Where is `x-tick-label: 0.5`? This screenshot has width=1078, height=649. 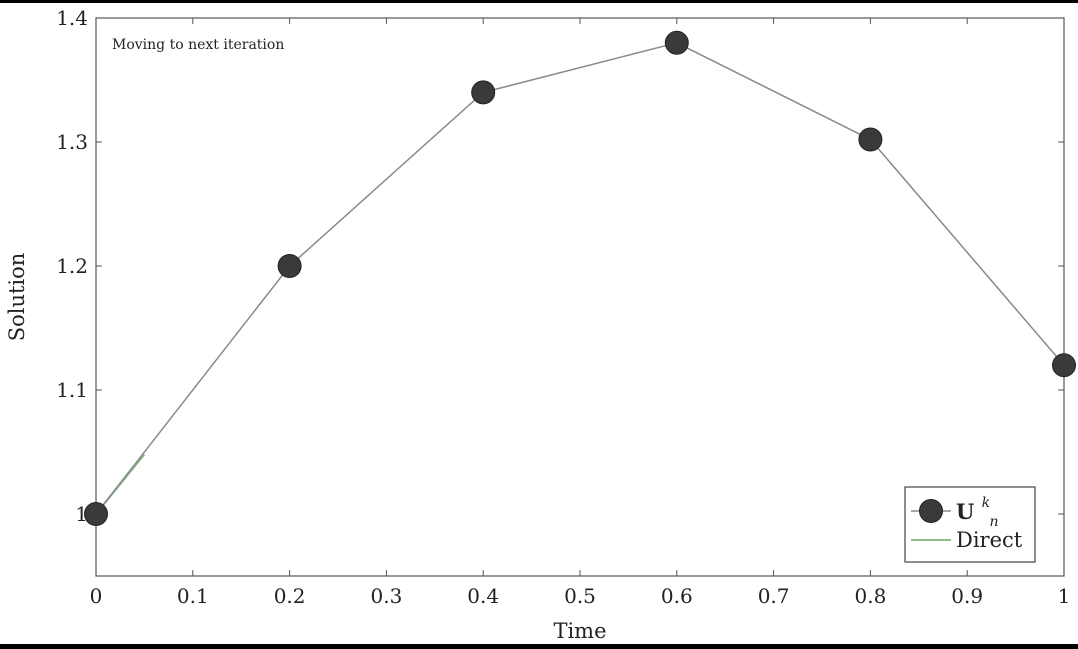
x-tick-label: 0.5 is located at coordinates (580, 596).